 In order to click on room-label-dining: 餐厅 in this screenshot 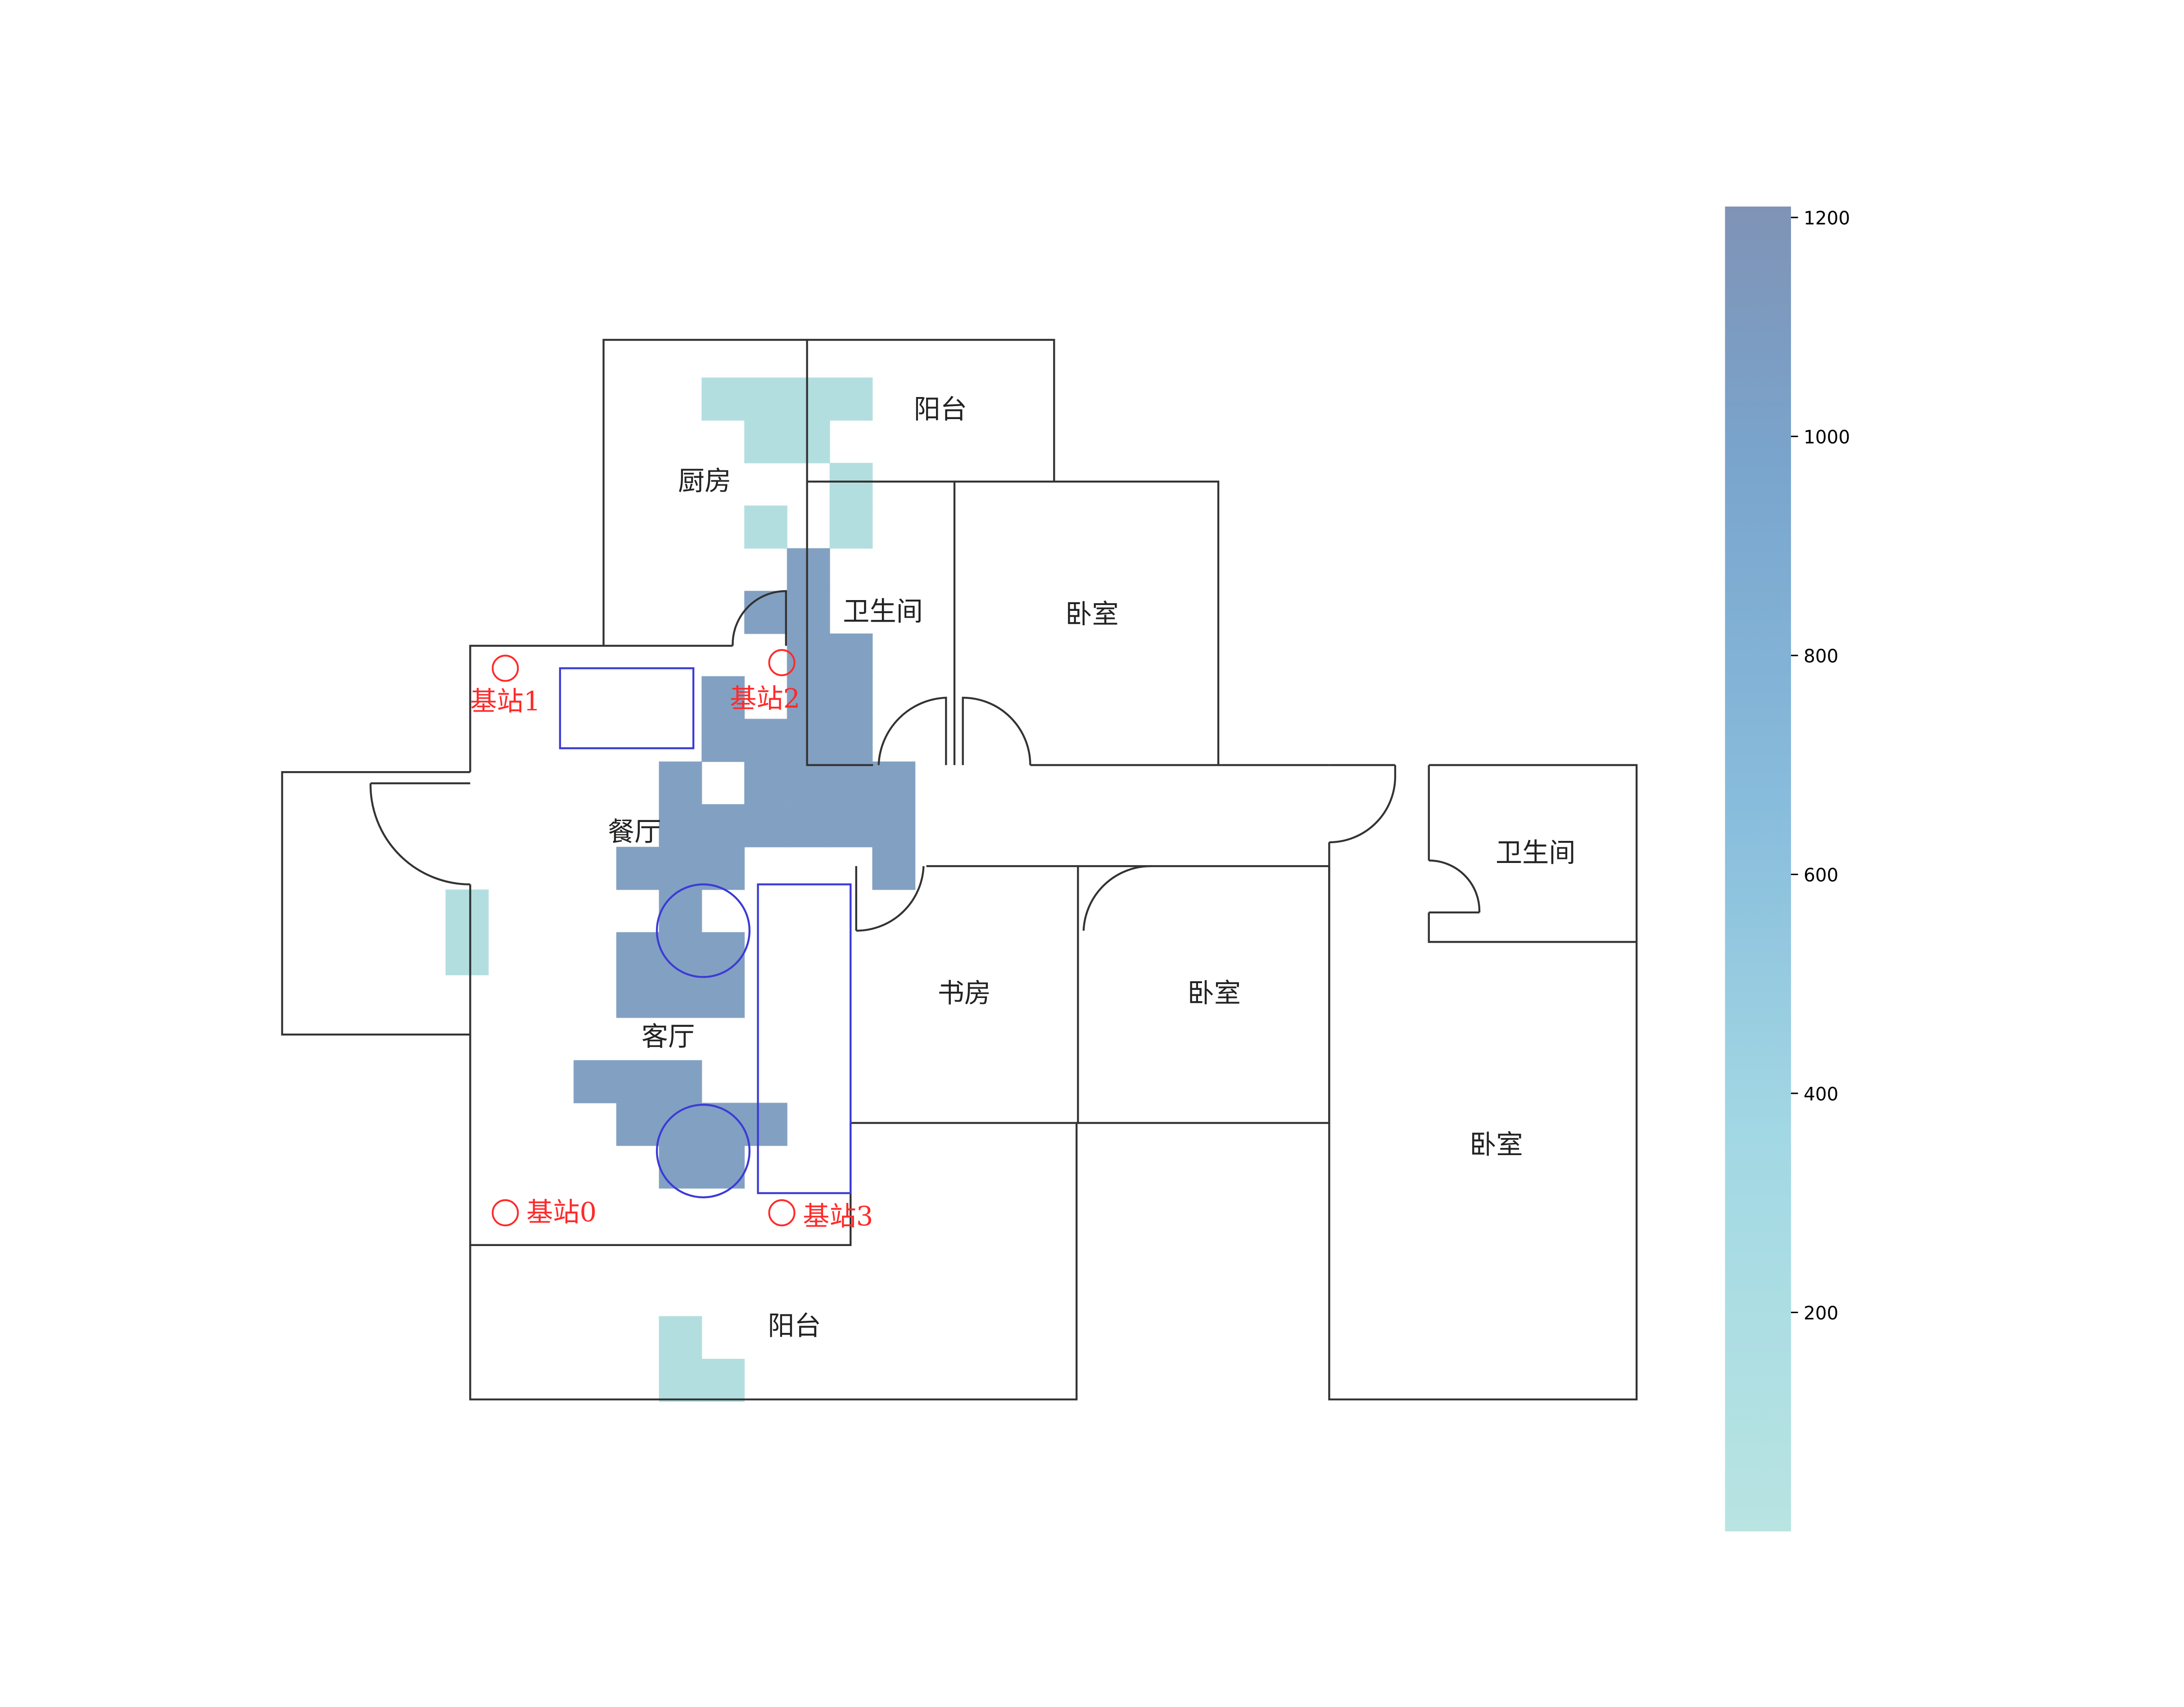, I will do `click(635, 831)`.